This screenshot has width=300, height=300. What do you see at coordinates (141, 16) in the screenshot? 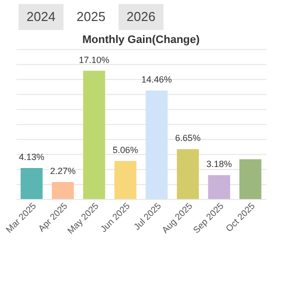
I see `text: 2026` at bounding box center [141, 16].